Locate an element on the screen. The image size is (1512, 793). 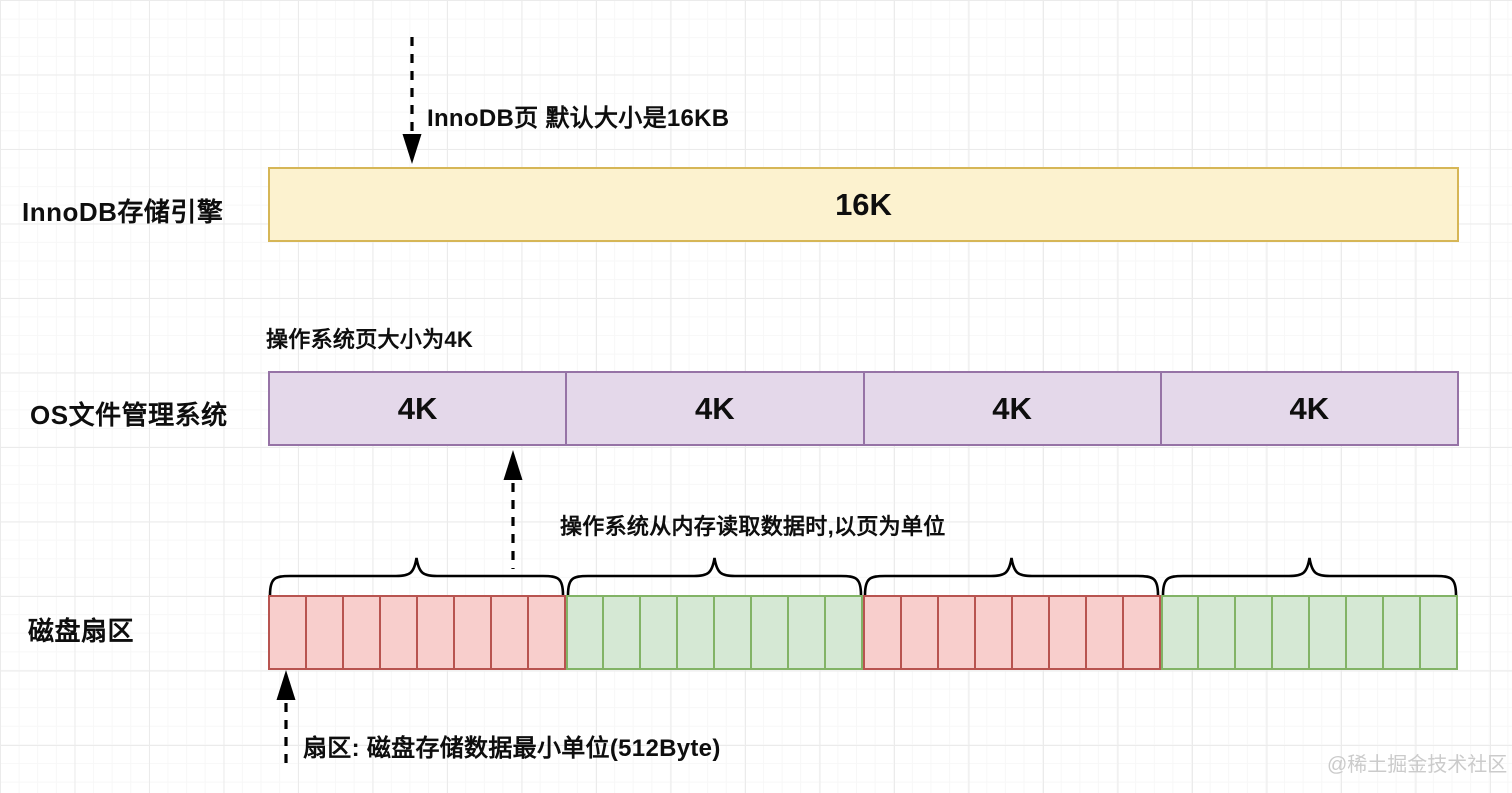
annotation-os-read-unit: 操作系统从内存读取数据时,以页为单位 is located at coordinates (753, 526).